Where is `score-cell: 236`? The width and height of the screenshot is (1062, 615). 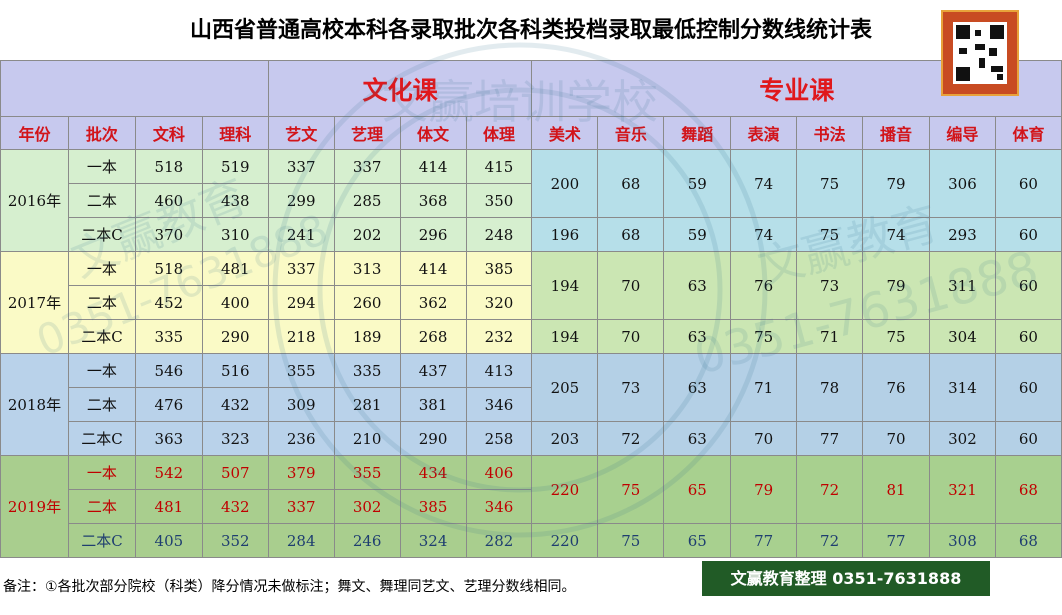 score-cell: 236 is located at coordinates (301, 438).